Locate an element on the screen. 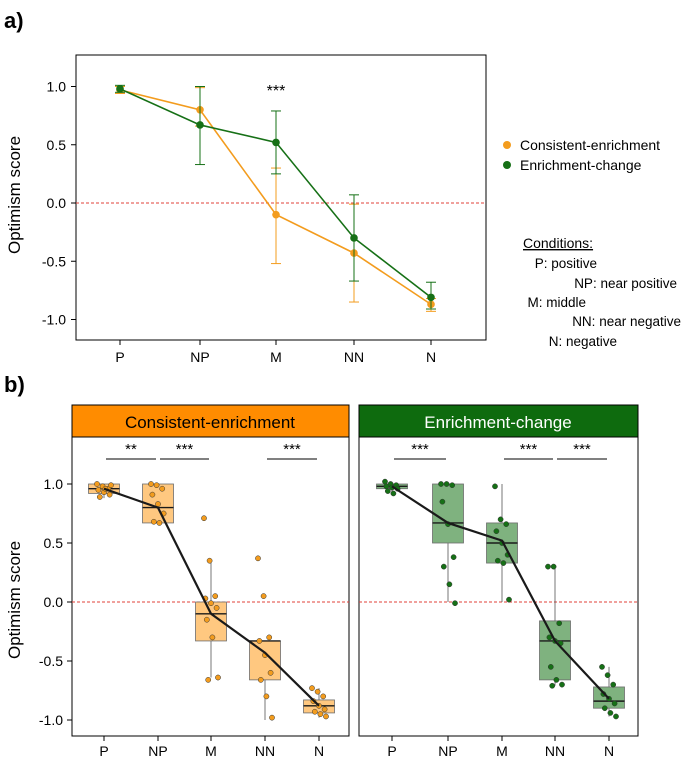 The image size is (685, 758). facet-title-change: Enrichment-change is located at coordinates (497, 422).